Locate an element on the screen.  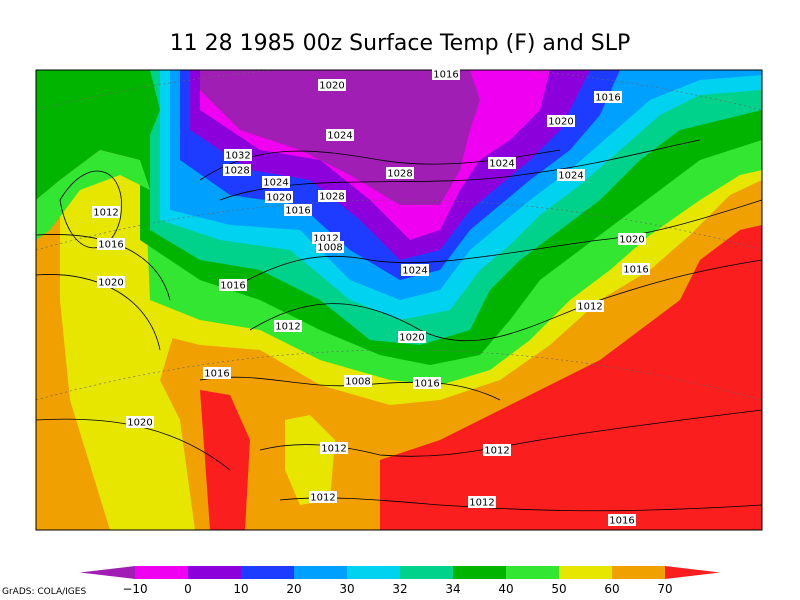
colorbar-tick-label: 10 is located at coordinates (240, 589).